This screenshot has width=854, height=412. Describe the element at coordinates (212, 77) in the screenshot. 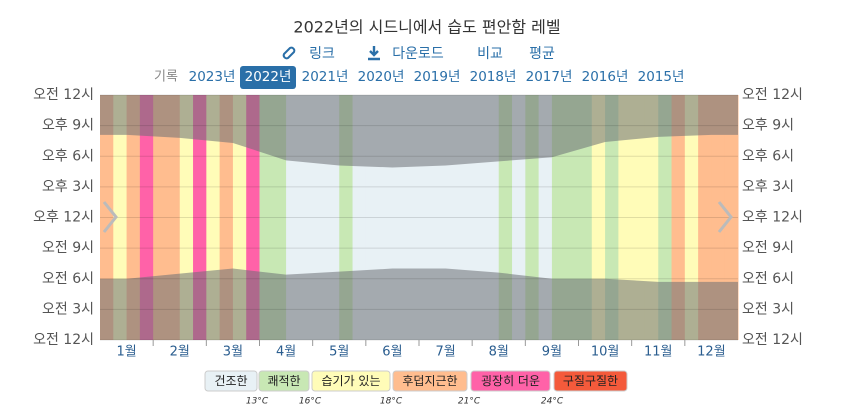

I see `year-tab: 2023년` at that location.